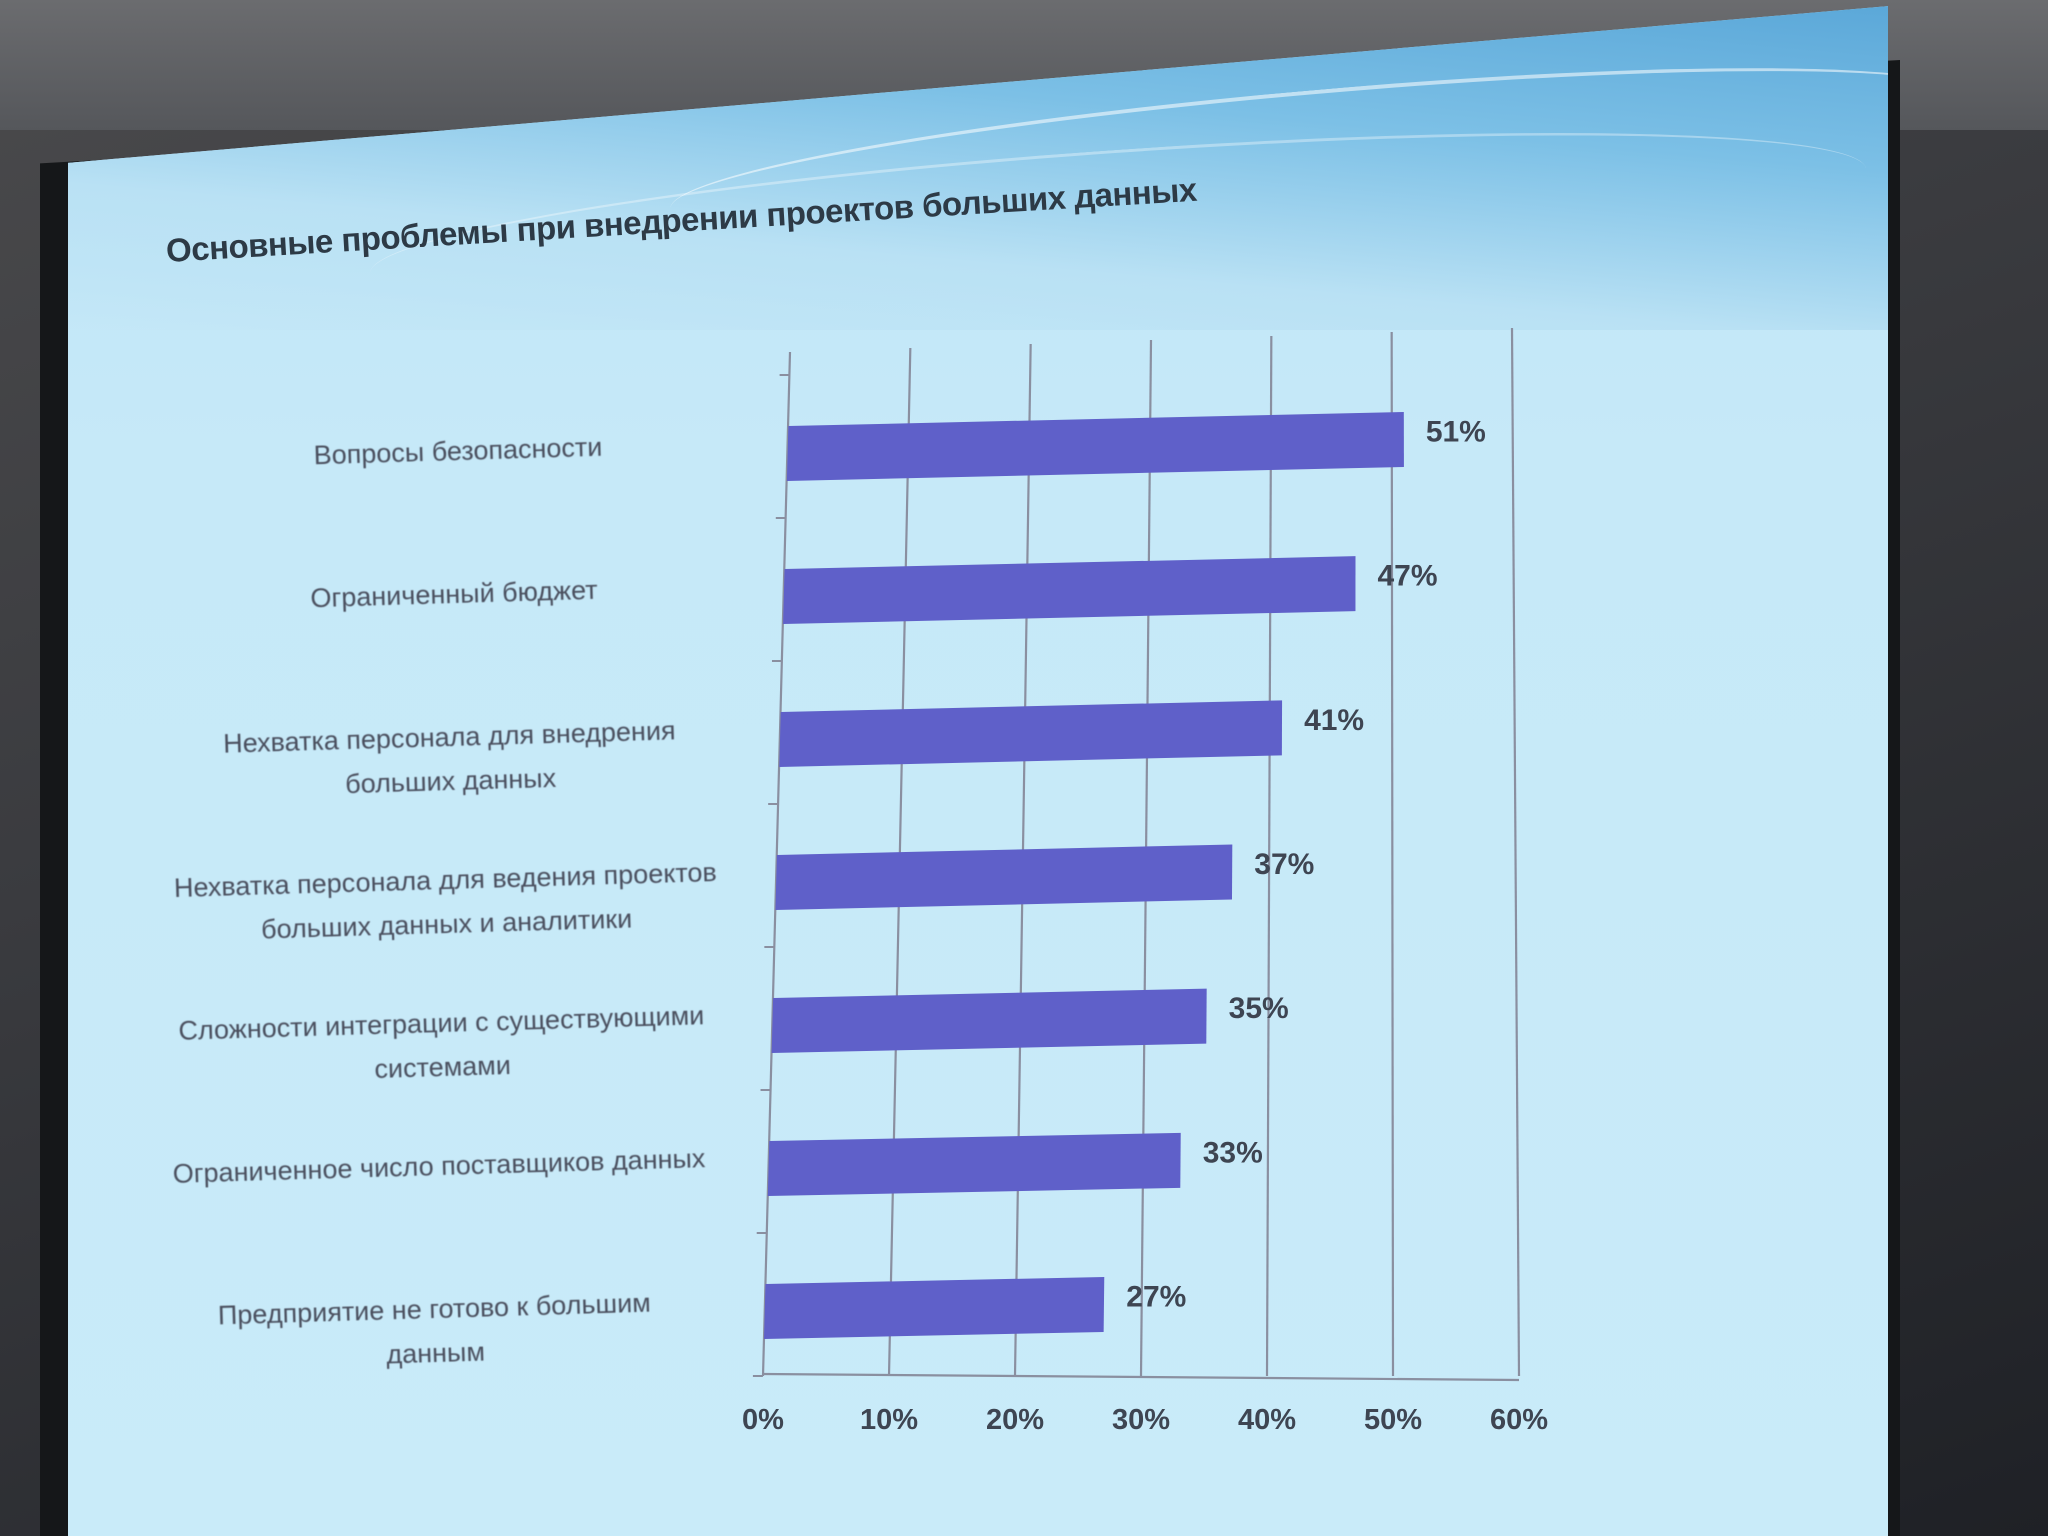 This screenshot has width=2048, height=1536. Describe the element at coordinates (1141, 1420) in the screenshot. I see `x-tick-label: 30%` at that location.